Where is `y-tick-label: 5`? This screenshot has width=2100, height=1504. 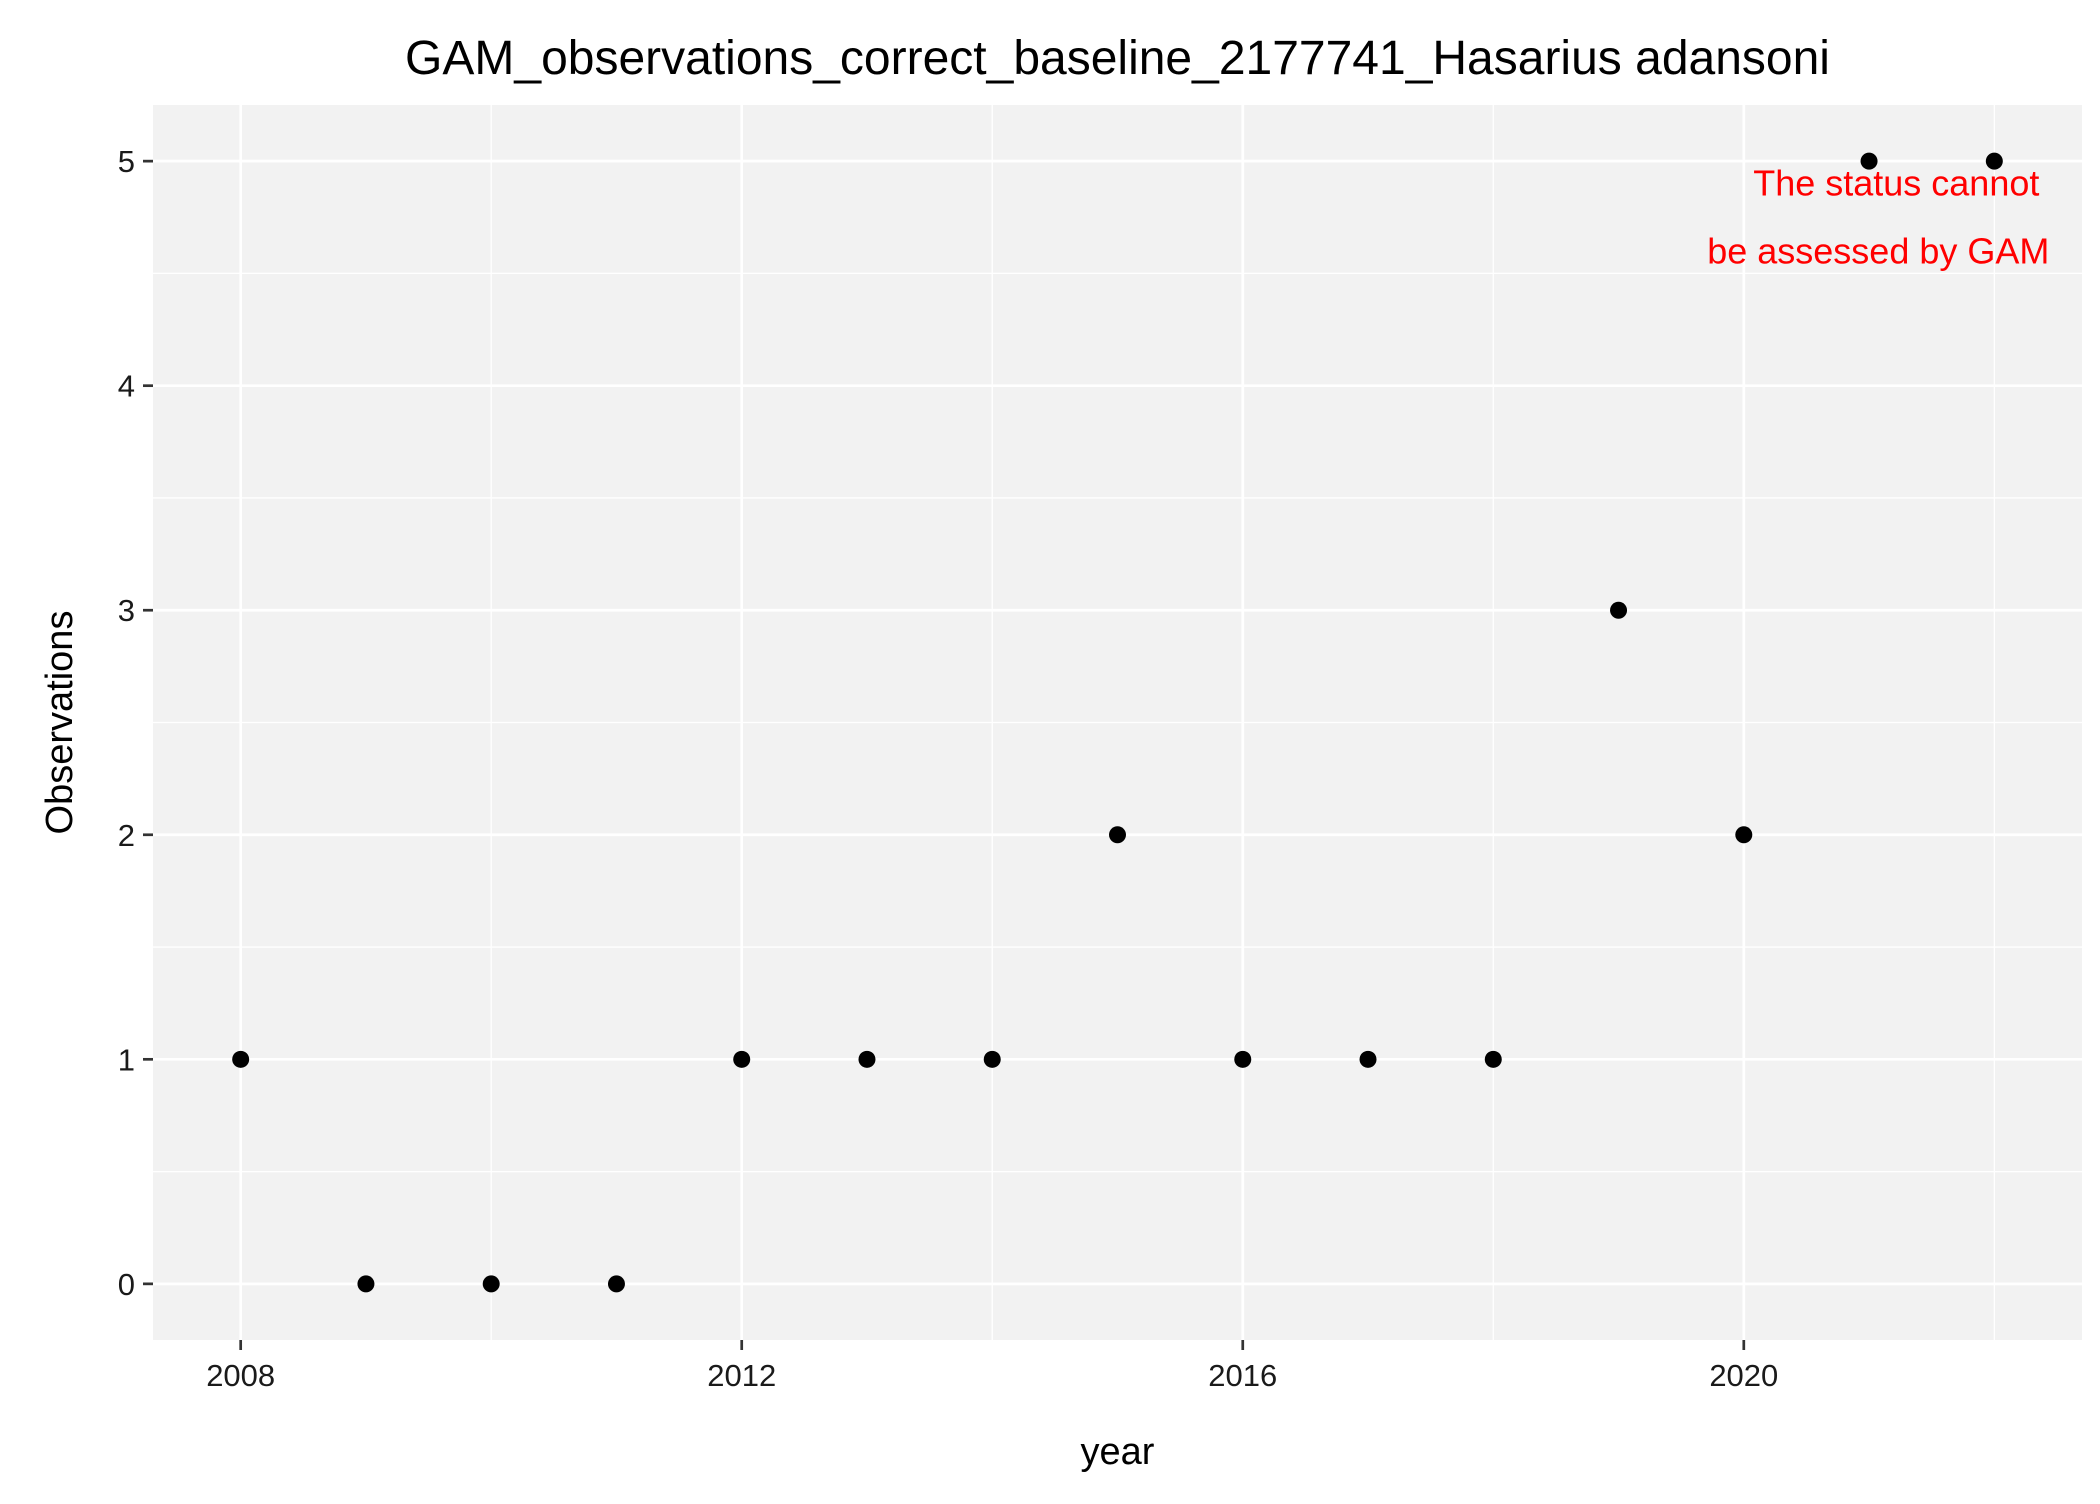
y-tick-label: 5 is located at coordinates (126, 161).